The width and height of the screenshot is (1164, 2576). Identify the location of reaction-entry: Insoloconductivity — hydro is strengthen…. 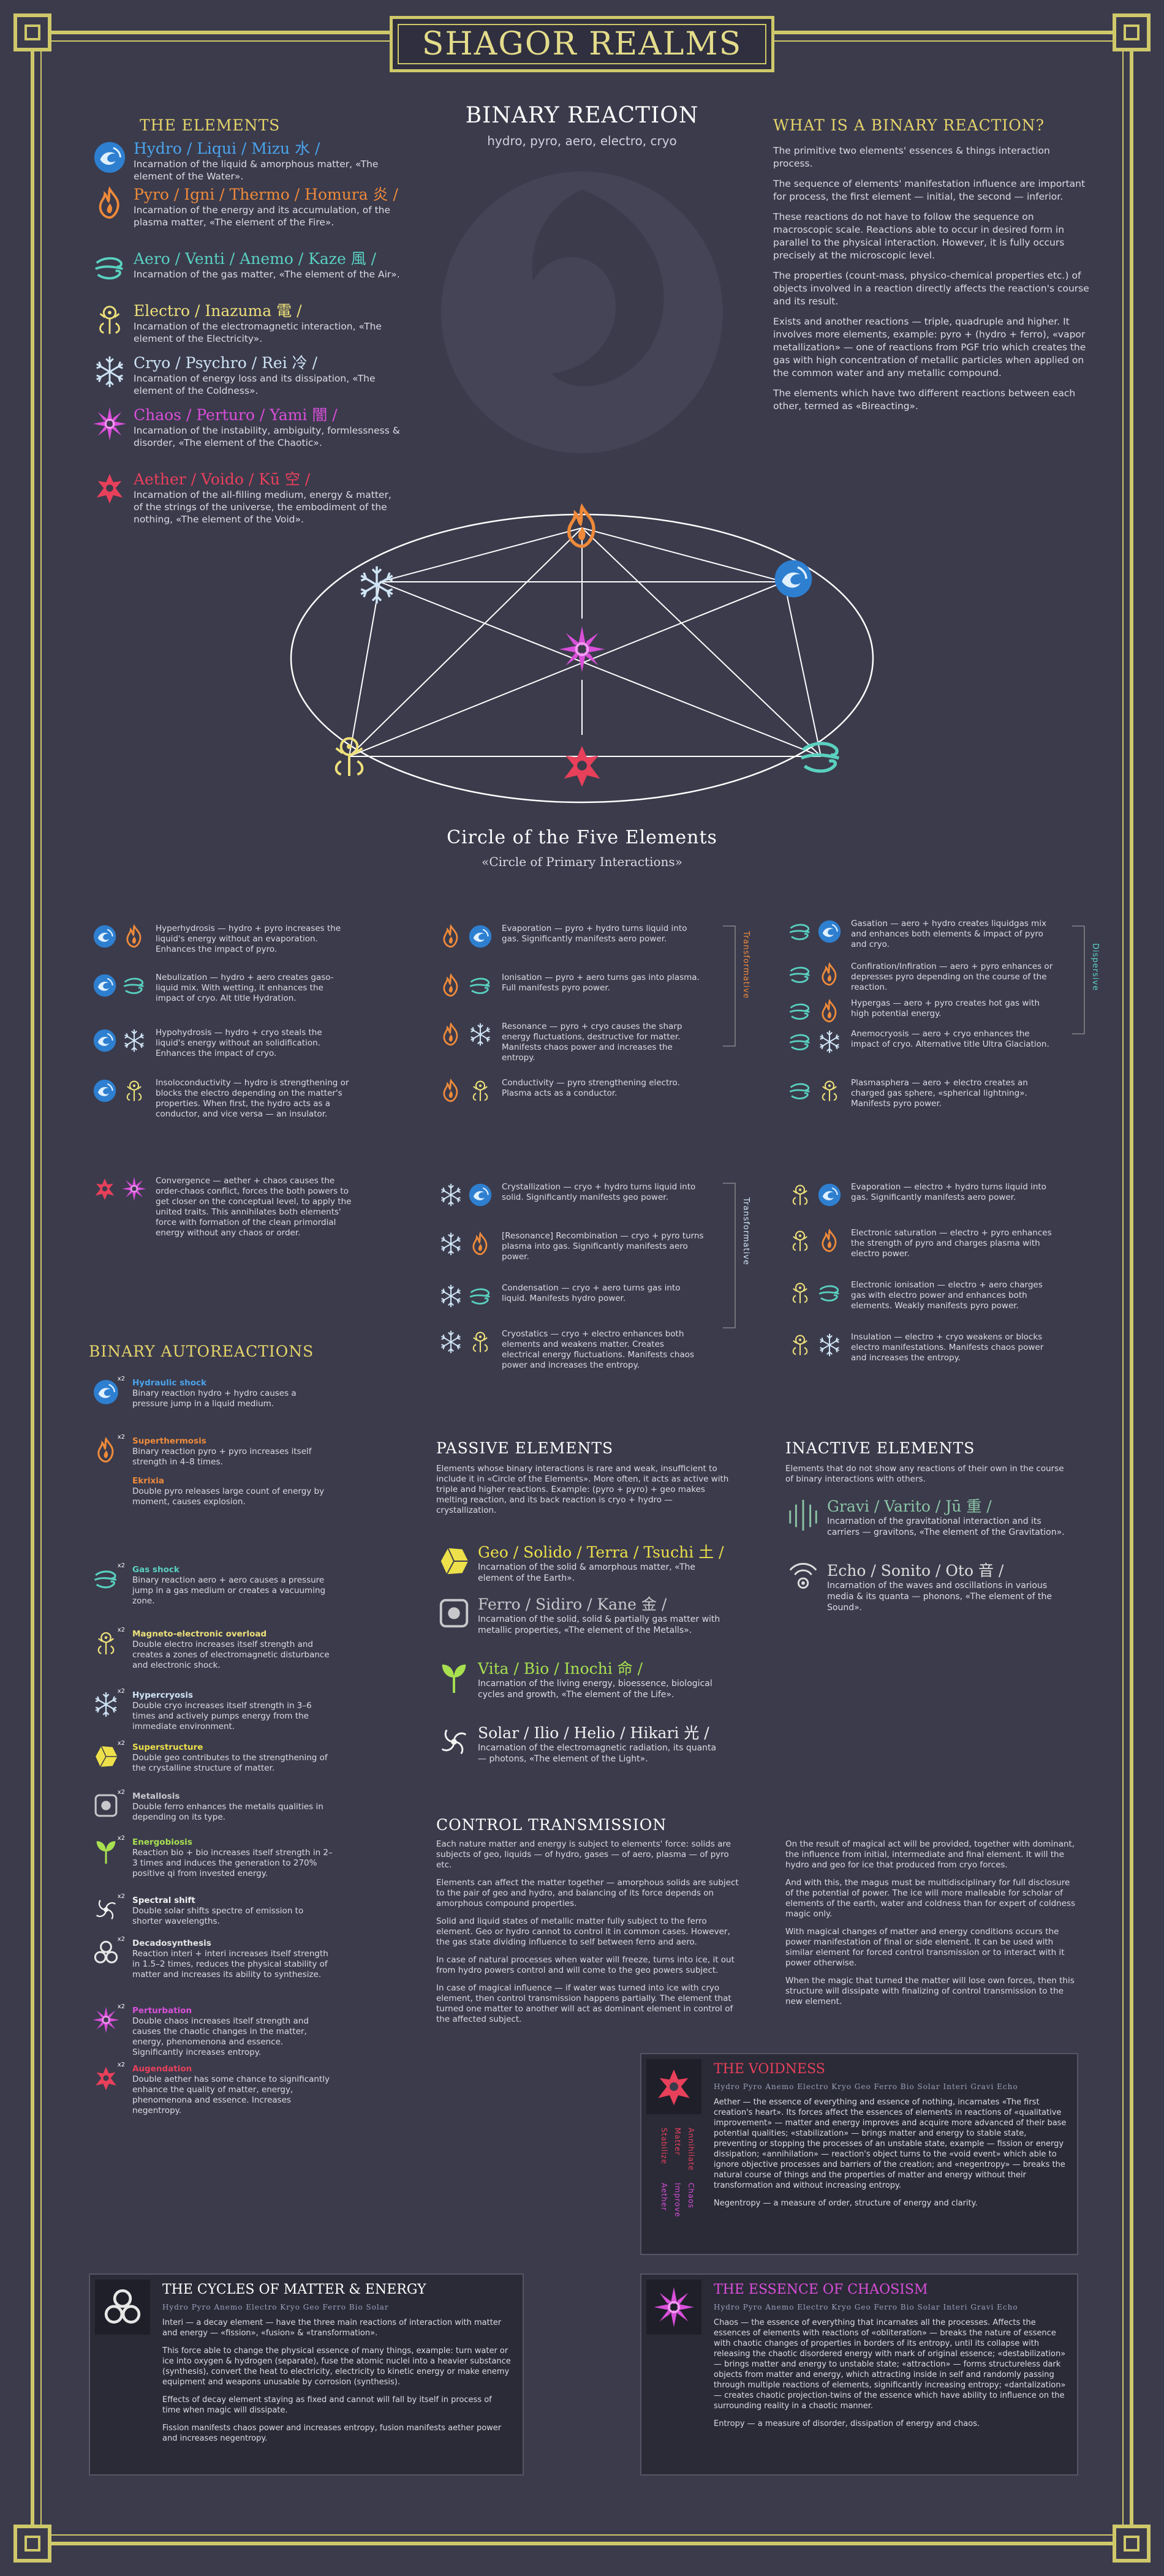
(222, 1099).